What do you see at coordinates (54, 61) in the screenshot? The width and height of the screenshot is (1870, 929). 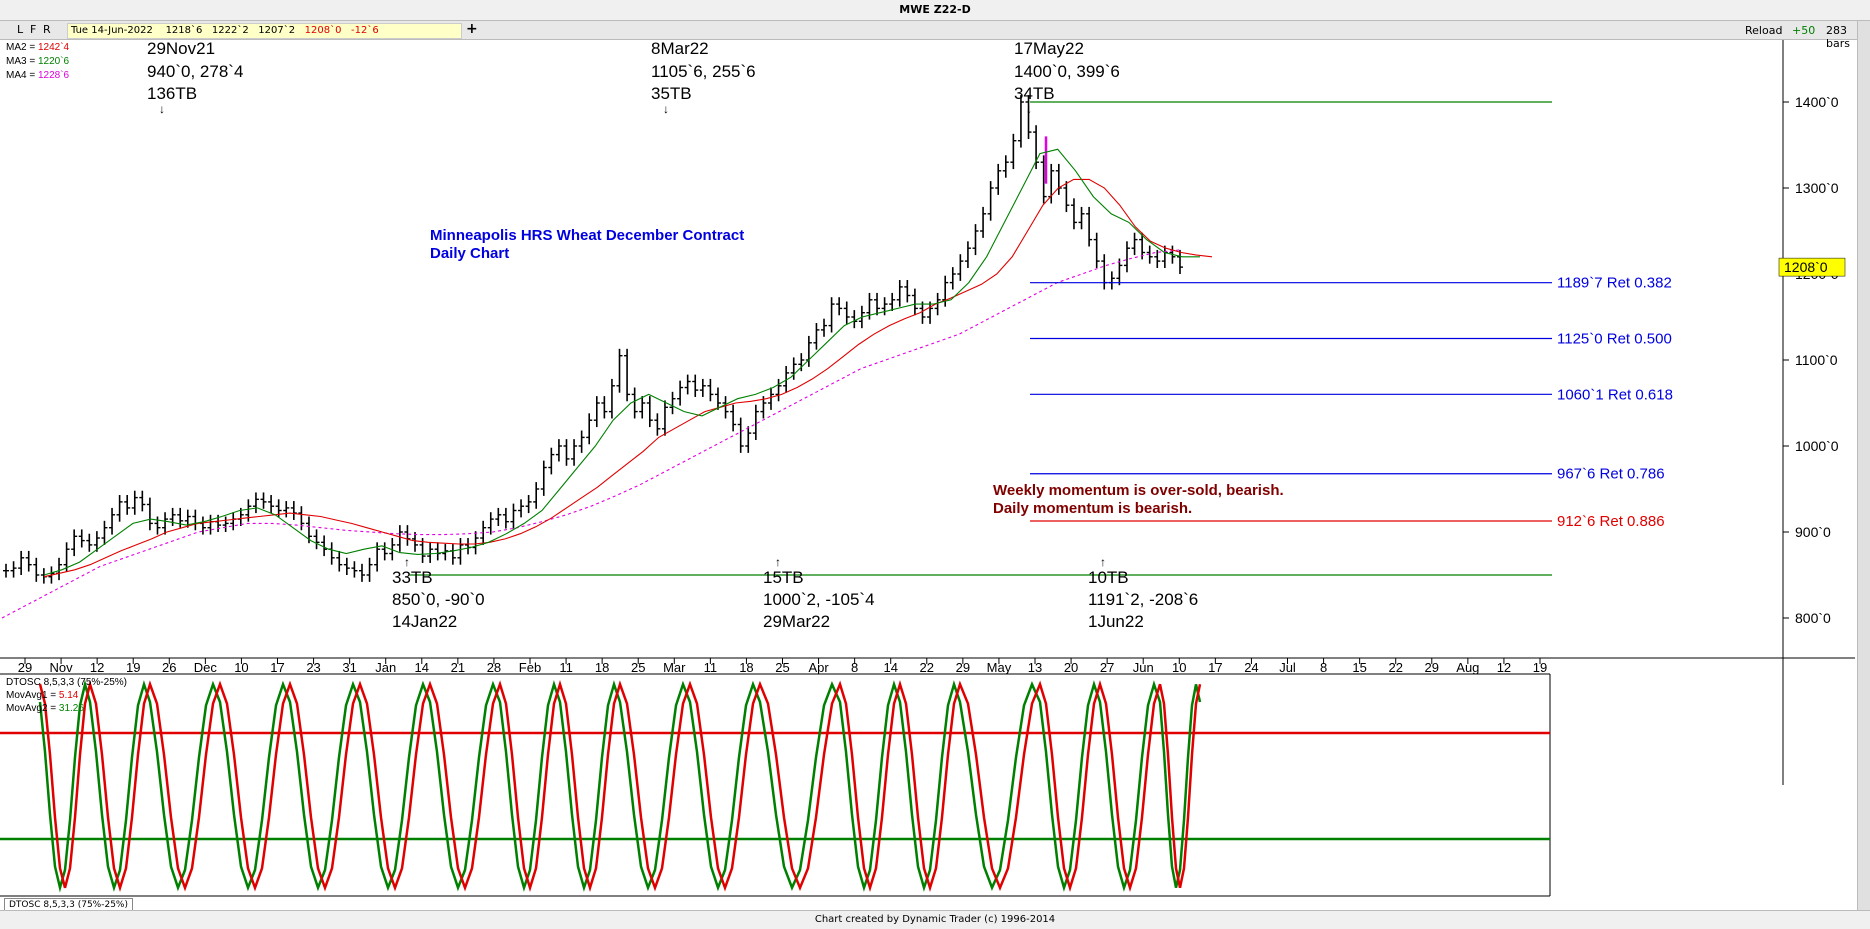 I see `ma3-value: 1220`6` at bounding box center [54, 61].